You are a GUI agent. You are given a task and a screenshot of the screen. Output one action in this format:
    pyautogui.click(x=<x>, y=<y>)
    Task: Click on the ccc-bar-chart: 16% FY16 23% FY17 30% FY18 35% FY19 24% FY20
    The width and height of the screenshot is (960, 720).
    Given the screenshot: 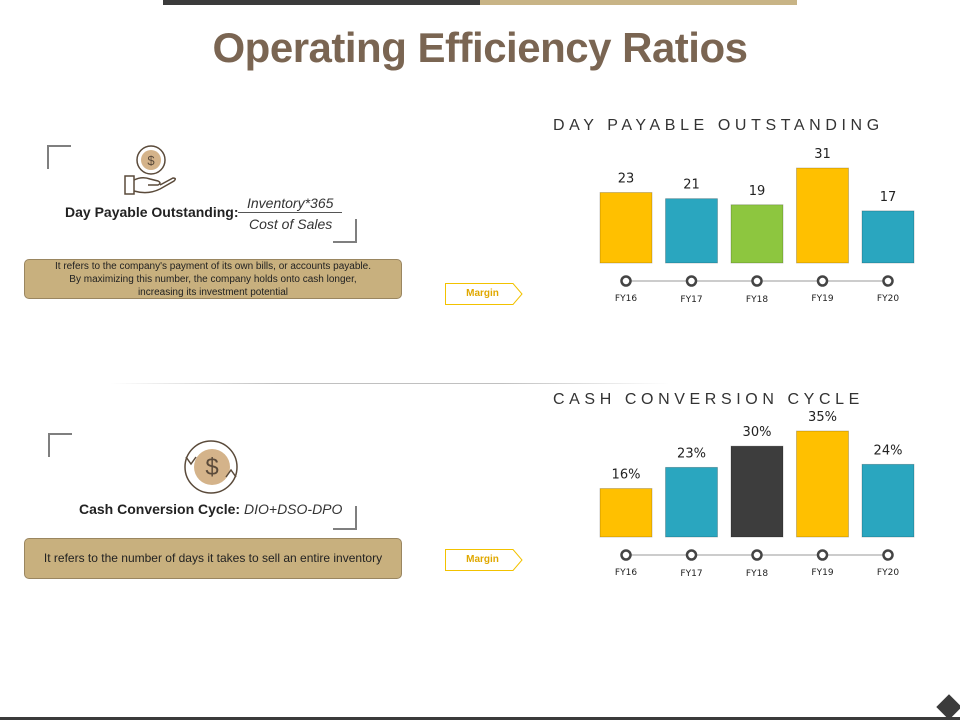 What is the action you would take?
    pyautogui.click(x=757, y=494)
    